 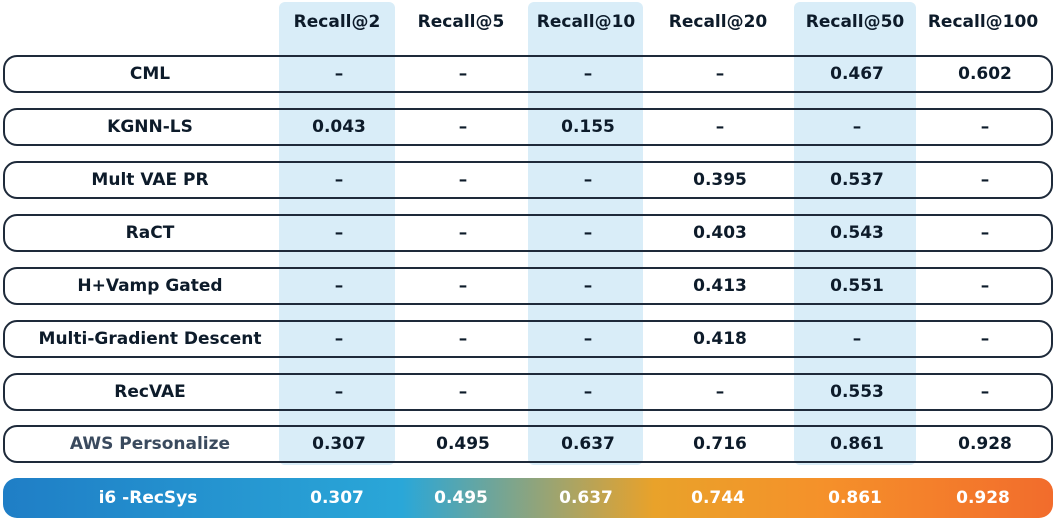 What do you see at coordinates (150, 180) in the screenshot?
I see `row-label: Mult VAE PR` at bounding box center [150, 180].